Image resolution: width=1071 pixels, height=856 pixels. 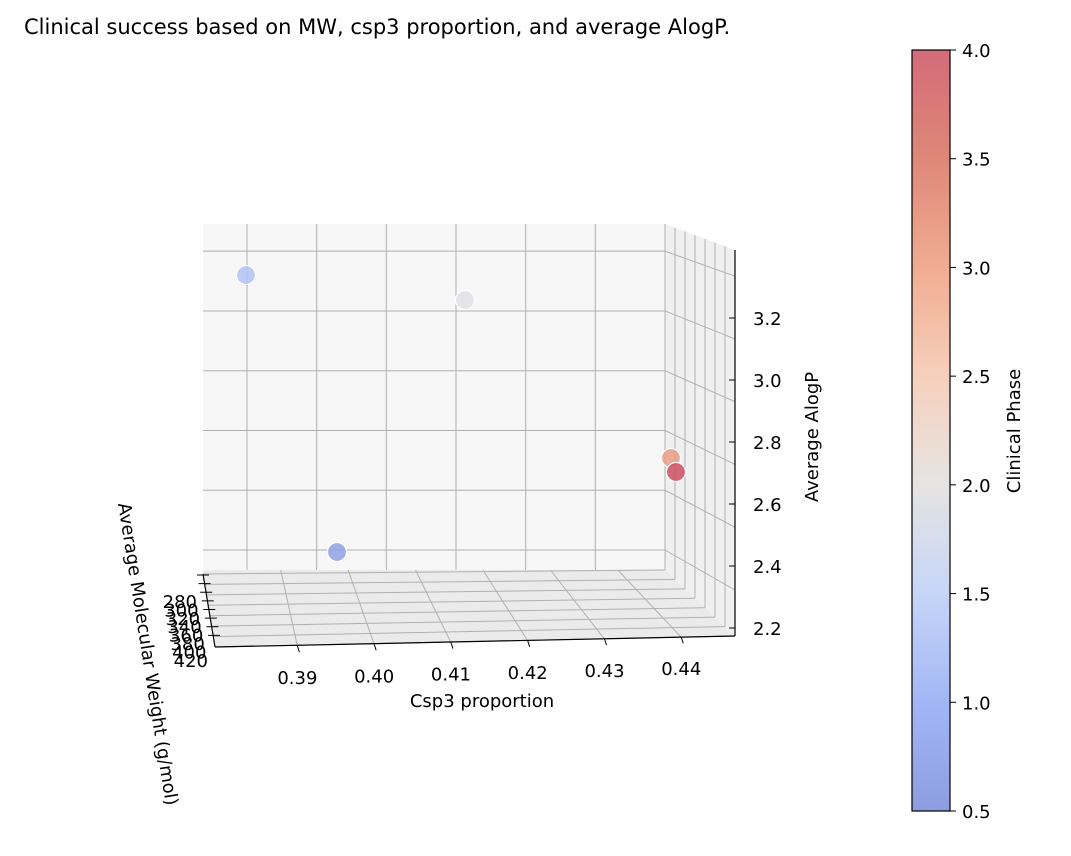 What do you see at coordinates (767, 567) in the screenshot?
I see `z-tick-label: 2.4` at bounding box center [767, 567].